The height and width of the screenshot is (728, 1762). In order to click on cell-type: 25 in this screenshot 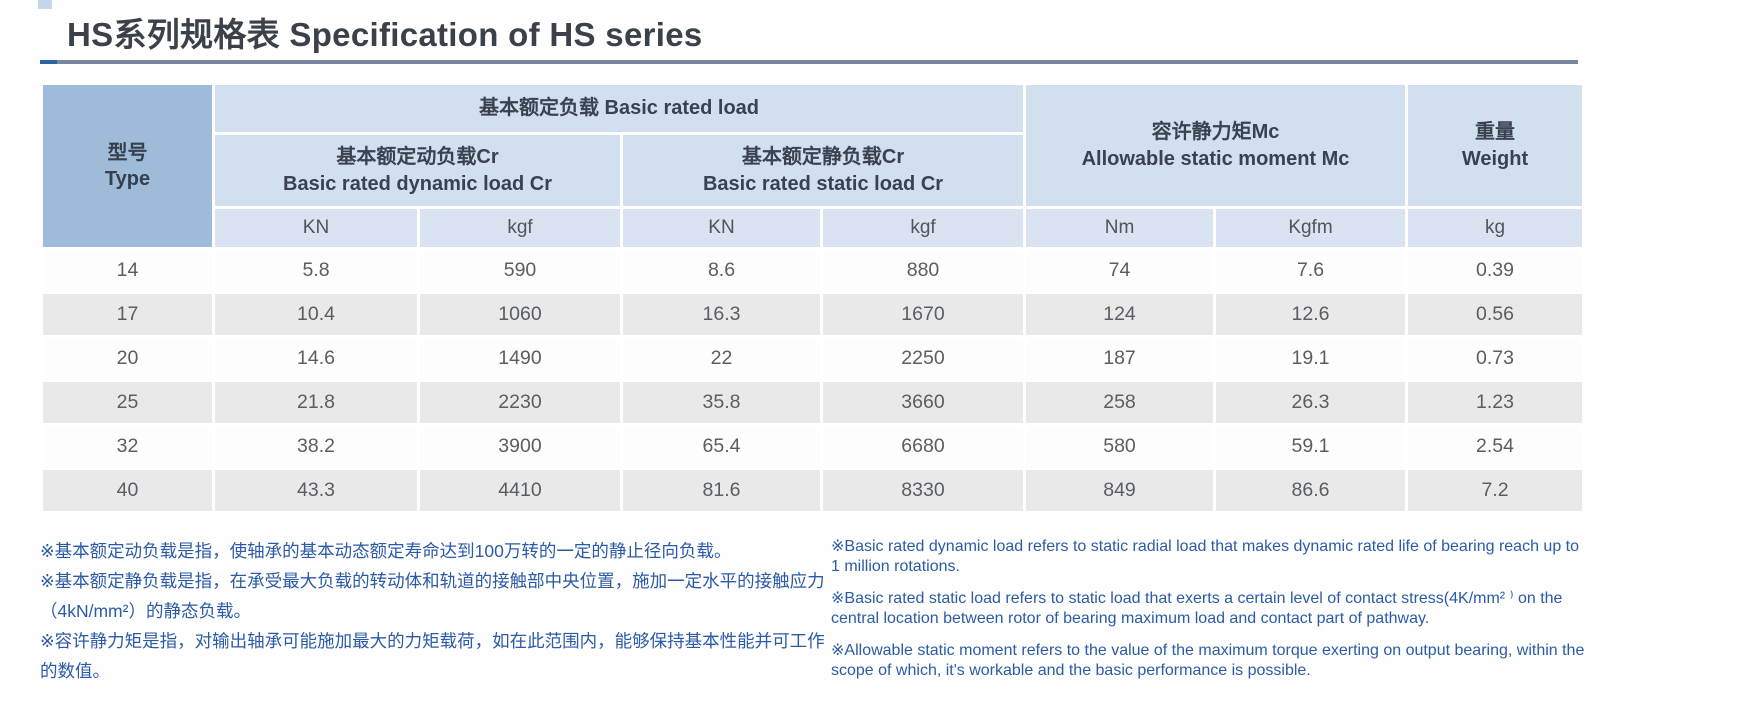, I will do `click(127, 402)`.